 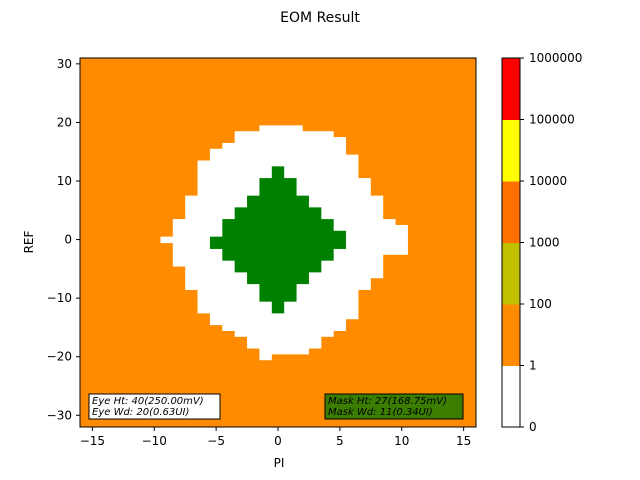 What do you see at coordinates (387, 401) in the screenshot?
I see `mask-annotation-line: Mask Ht: 27(168.75mV)` at bounding box center [387, 401].